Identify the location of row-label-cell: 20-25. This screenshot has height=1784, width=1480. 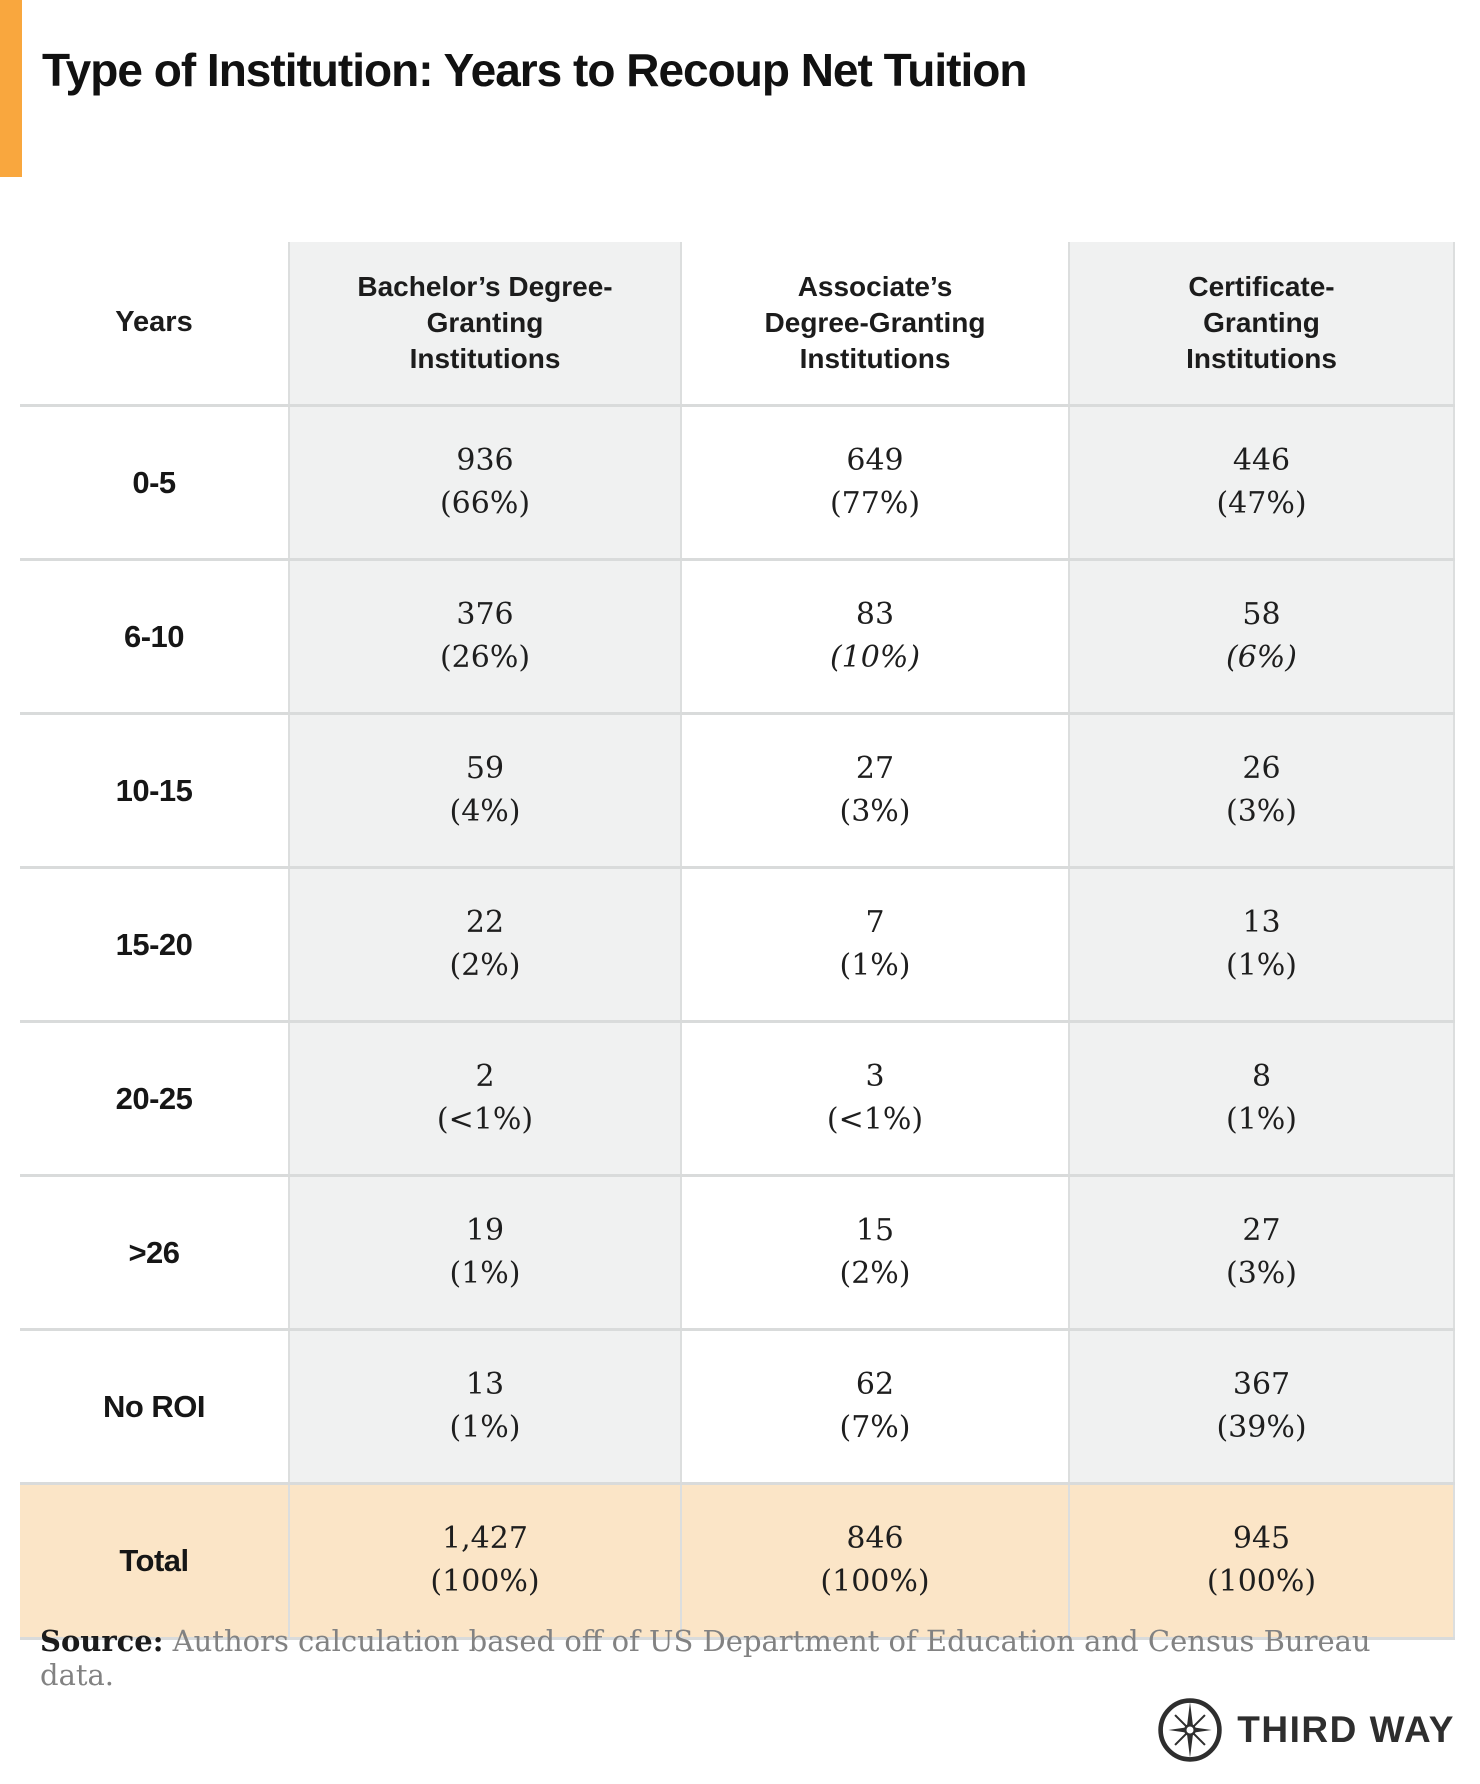
(154, 1098).